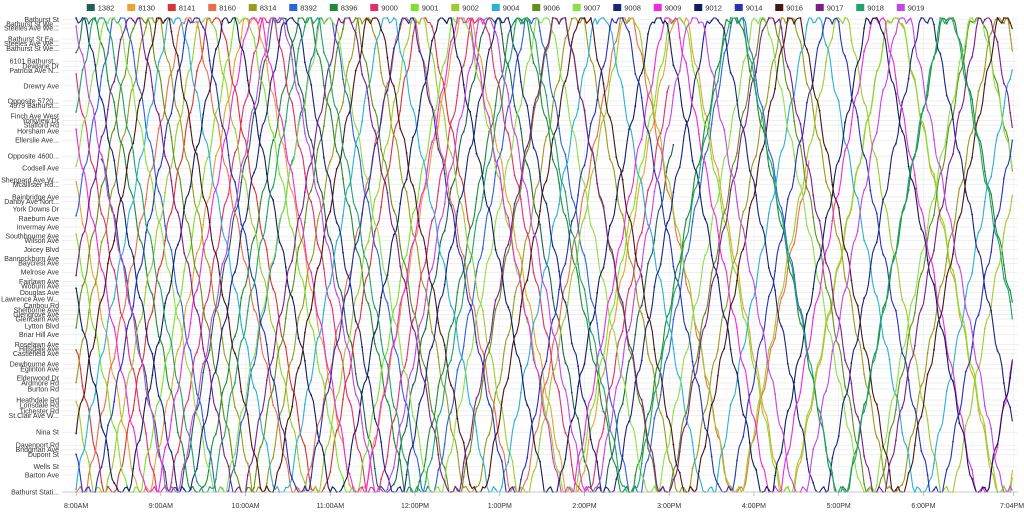 The width and height of the screenshot is (1024, 514). I want to click on legend-item-8396: 8396, so click(343, 8).